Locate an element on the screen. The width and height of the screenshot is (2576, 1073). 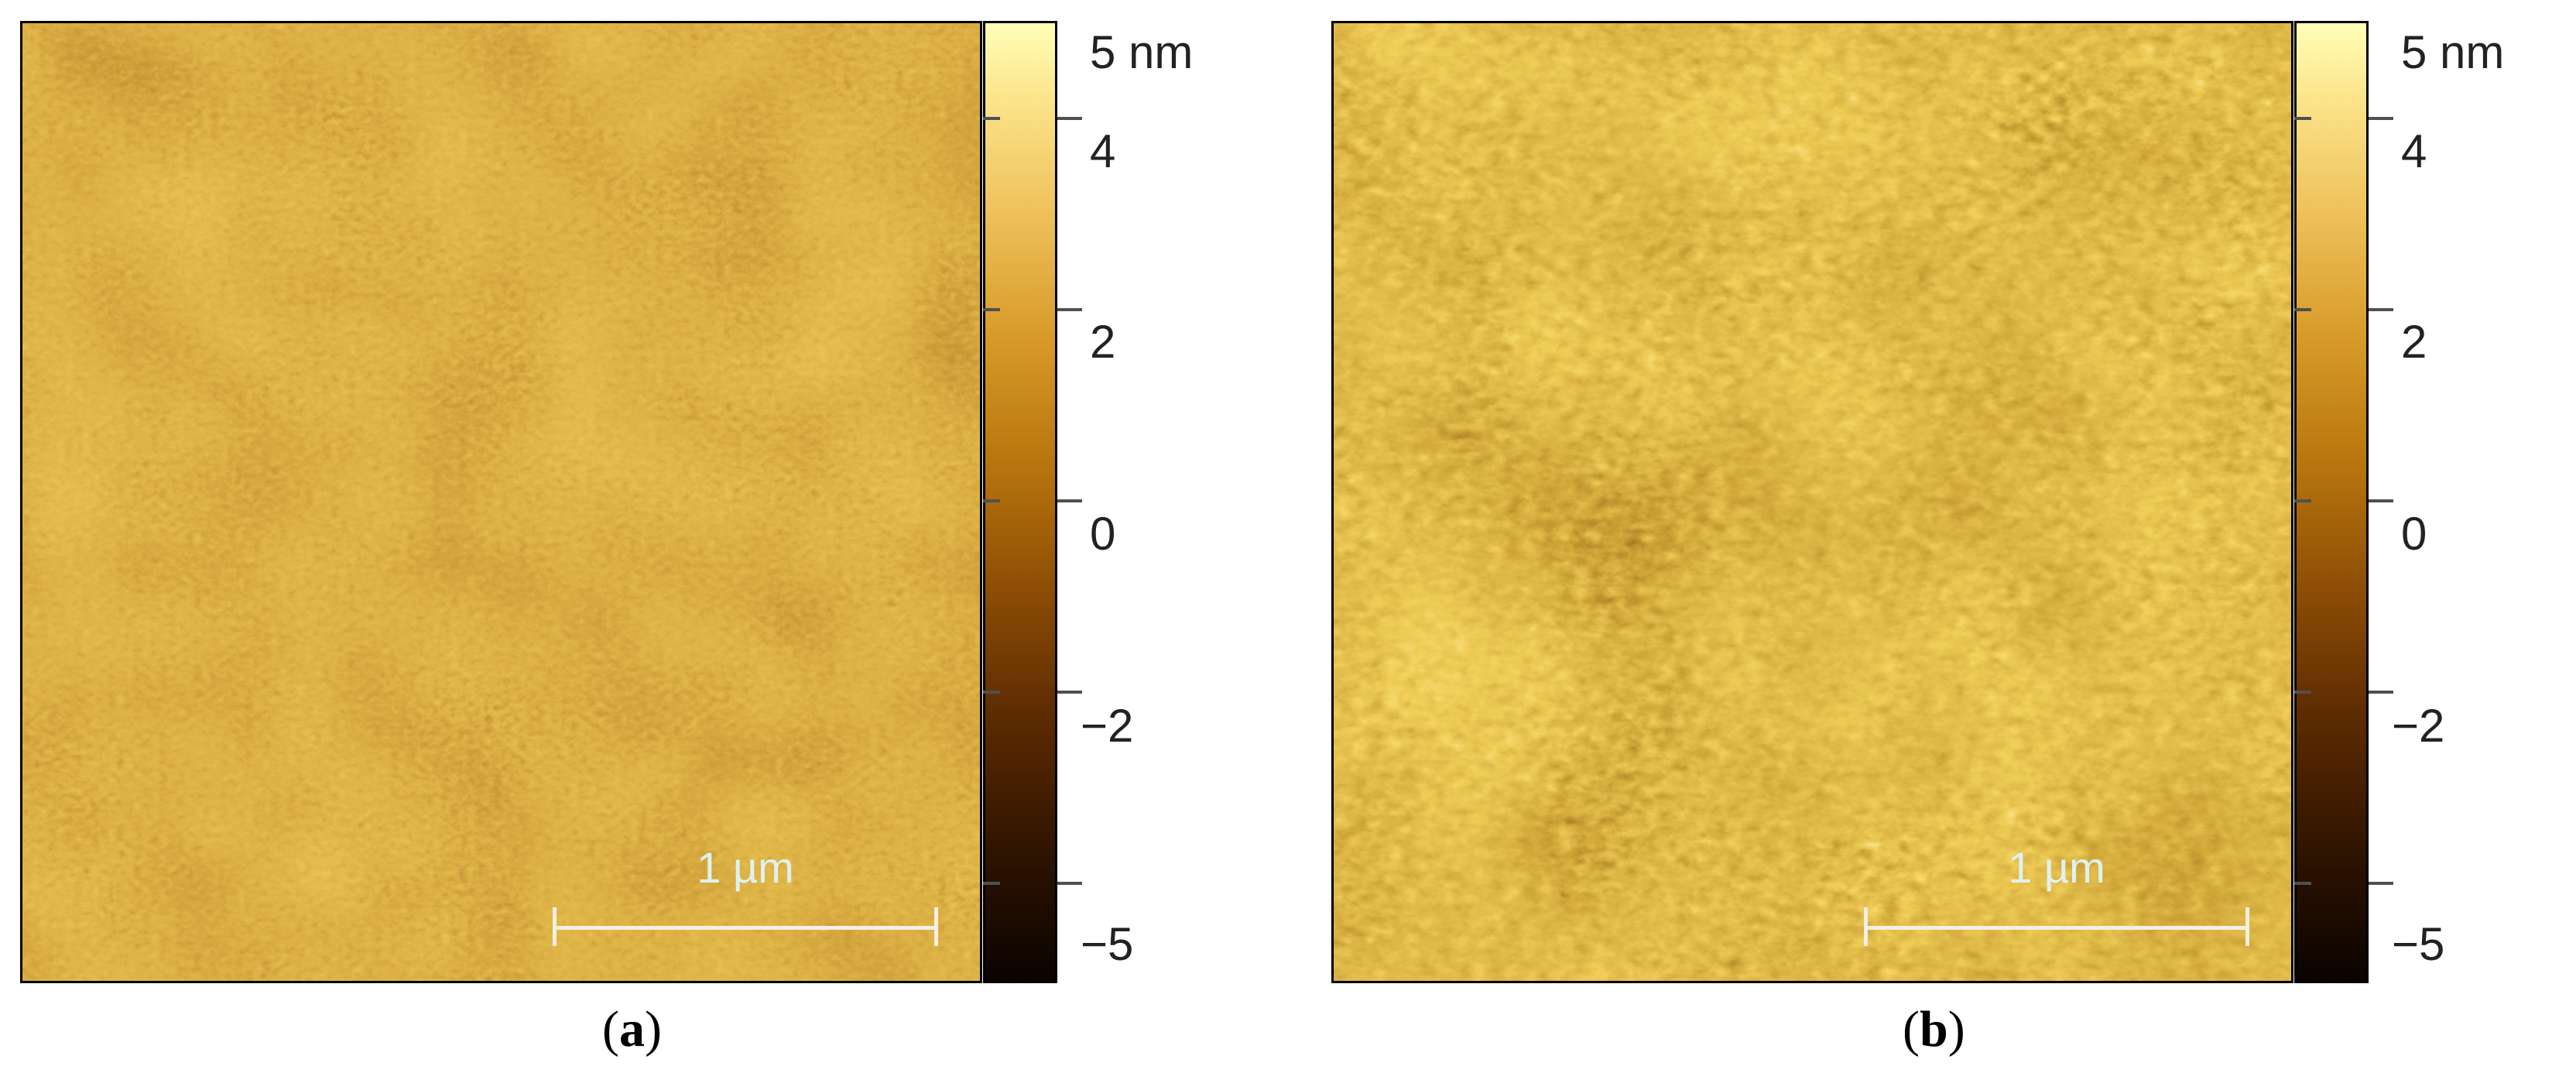
colorbar-label-b: 2 is located at coordinates (2414, 342).